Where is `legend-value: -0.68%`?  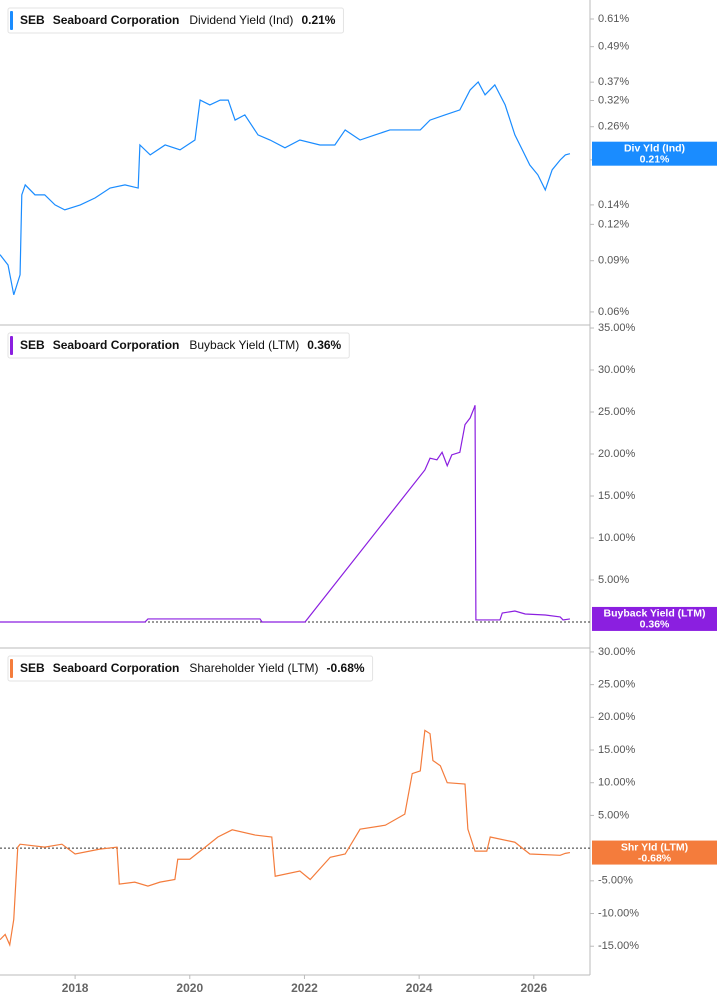
legend-value: -0.68% is located at coordinates (346, 668).